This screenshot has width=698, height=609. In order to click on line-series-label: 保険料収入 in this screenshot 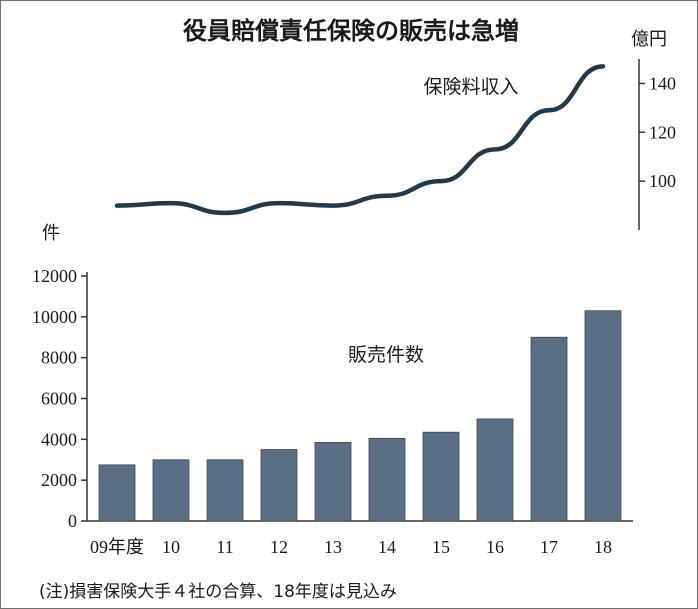, I will do `click(470, 87)`.